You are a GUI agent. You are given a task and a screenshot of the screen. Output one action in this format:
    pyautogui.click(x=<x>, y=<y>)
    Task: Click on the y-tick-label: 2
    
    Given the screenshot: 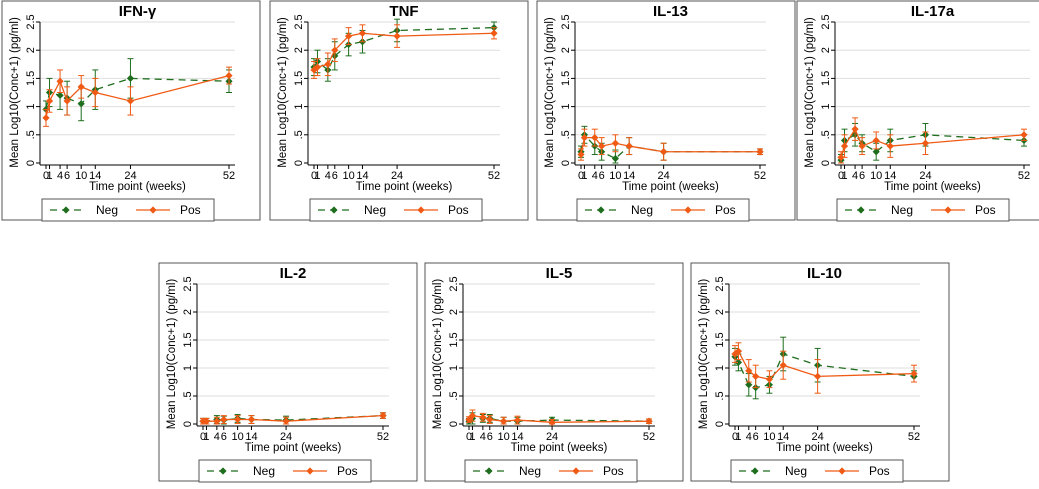 What is the action you would take?
    pyautogui.click(x=720, y=312)
    